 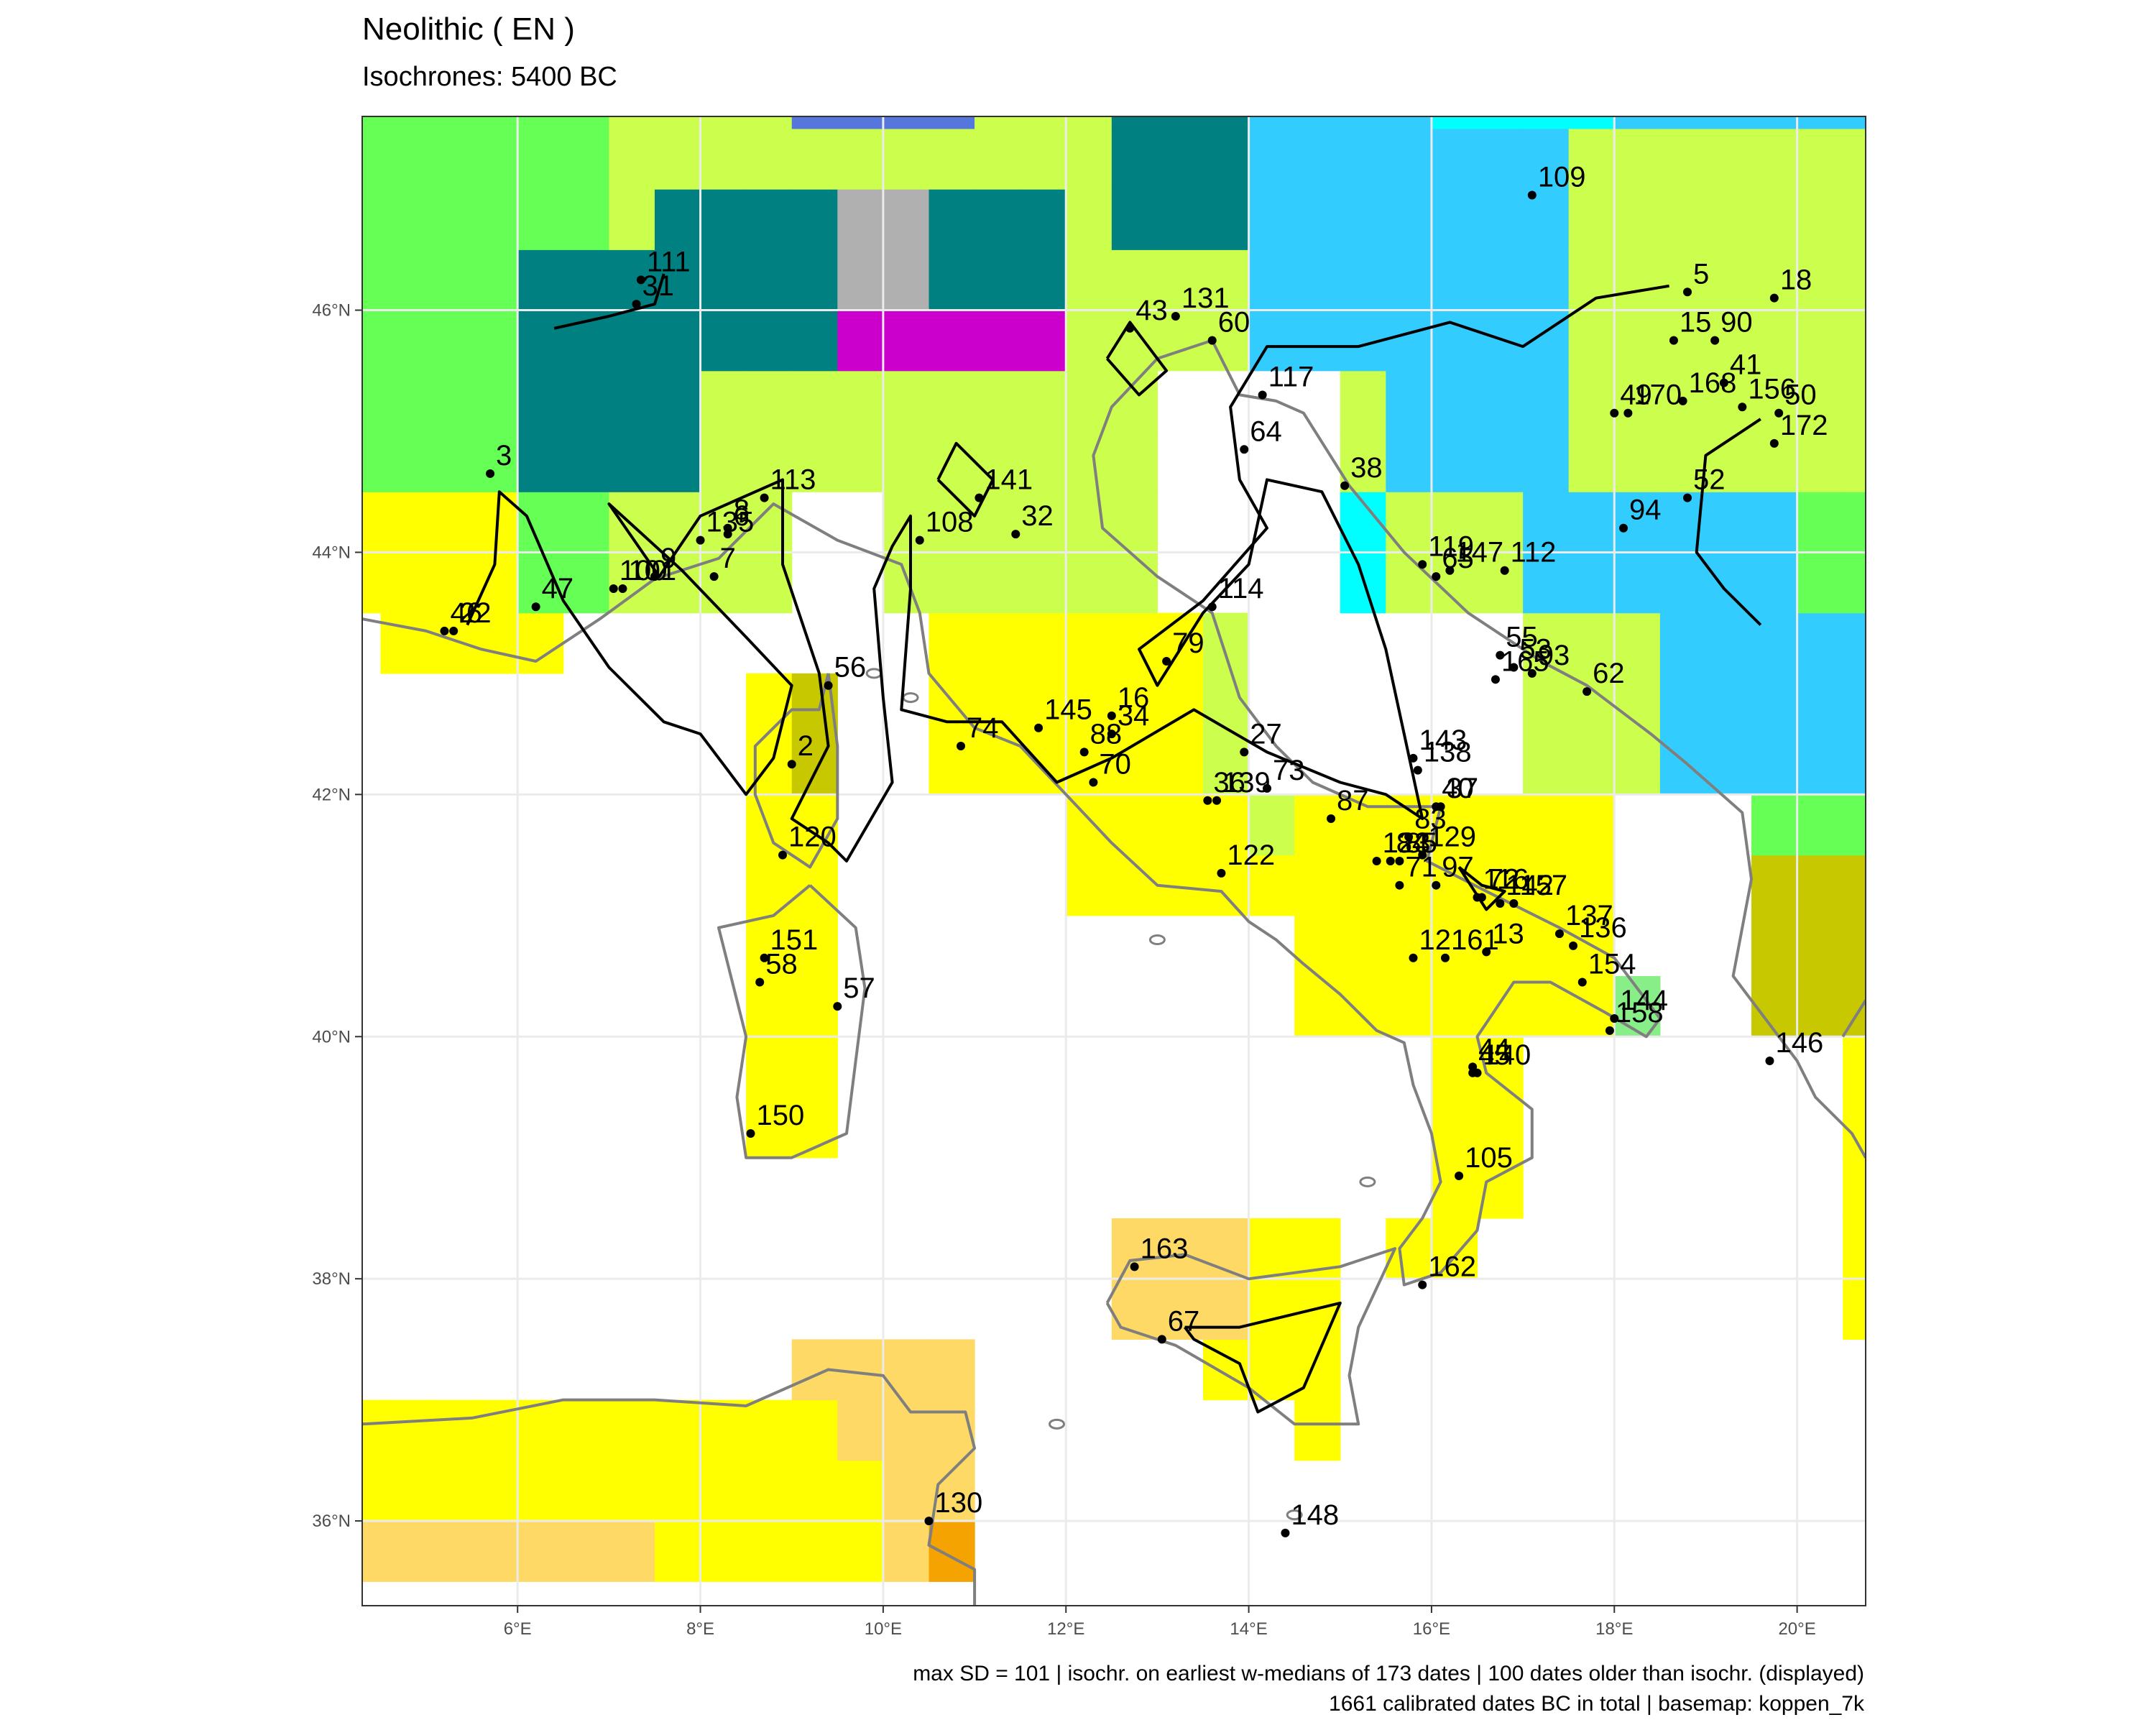 I want to click on isochrone-line, so click(x=1728, y=522).